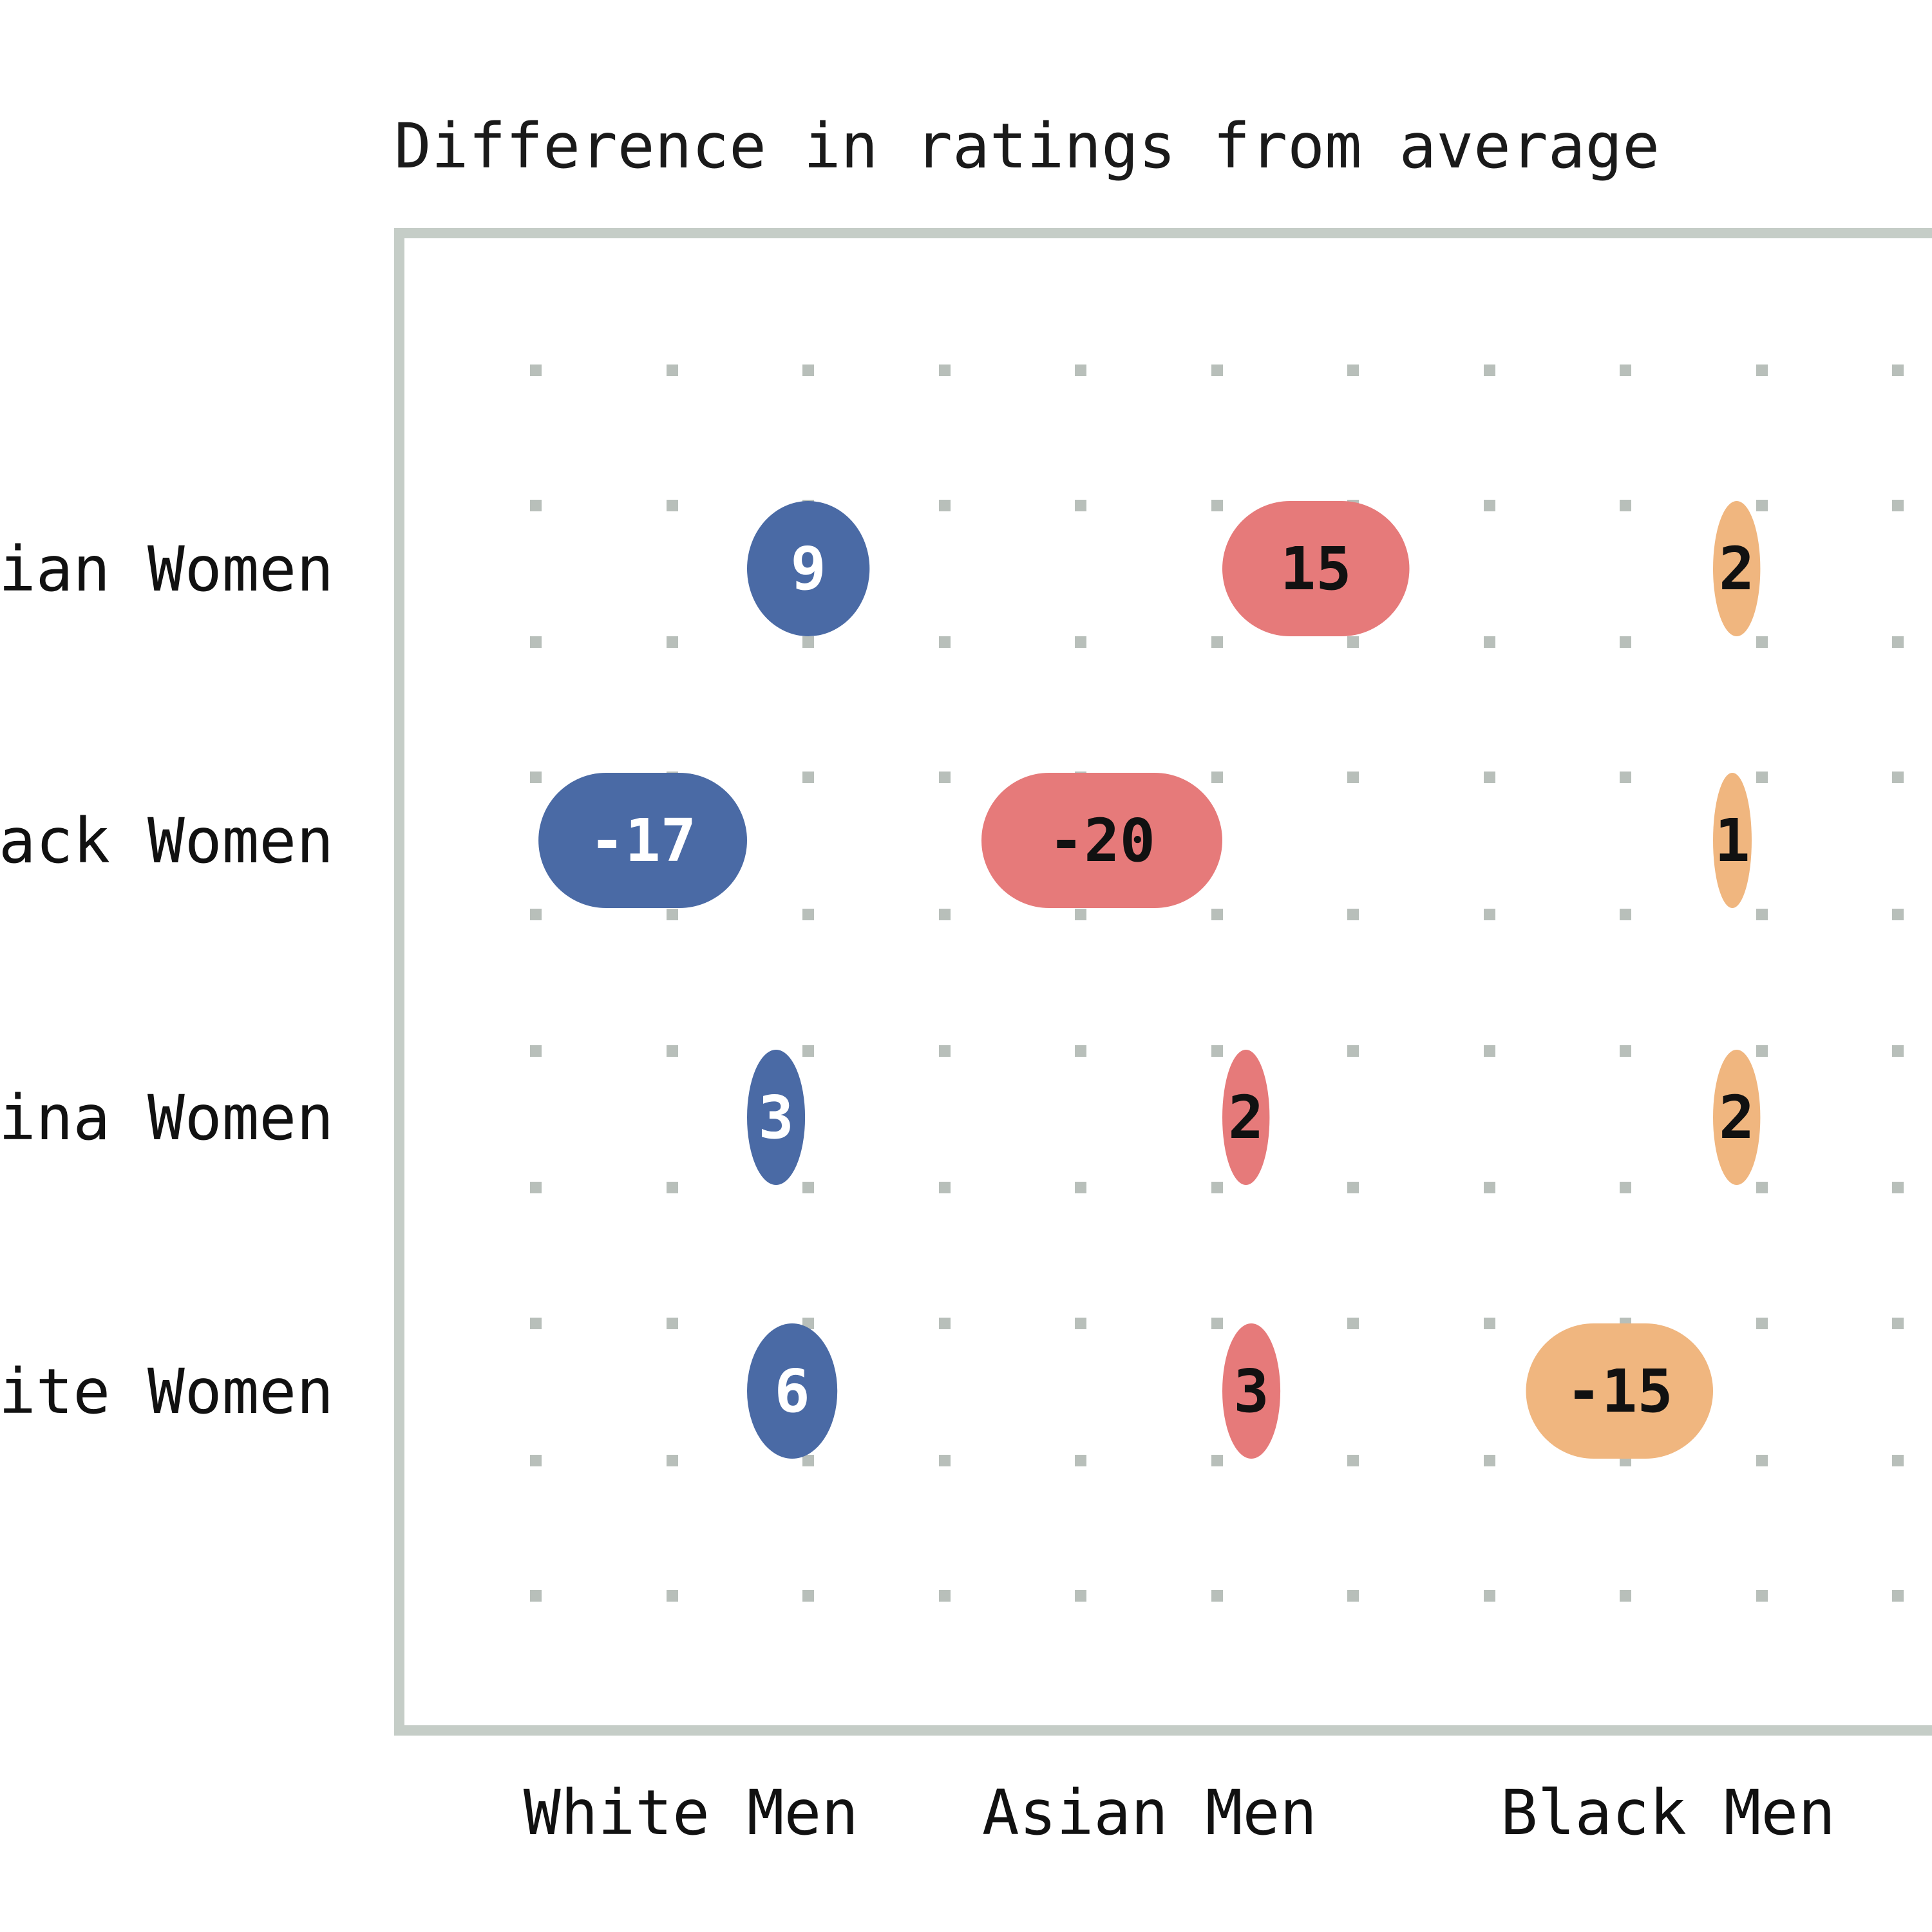 Image resolution: width=1932 pixels, height=1932 pixels. What do you see at coordinates (1101, 841) in the screenshot?
I see `bubble-value-label: -20` at bounding box center [1101, 841].